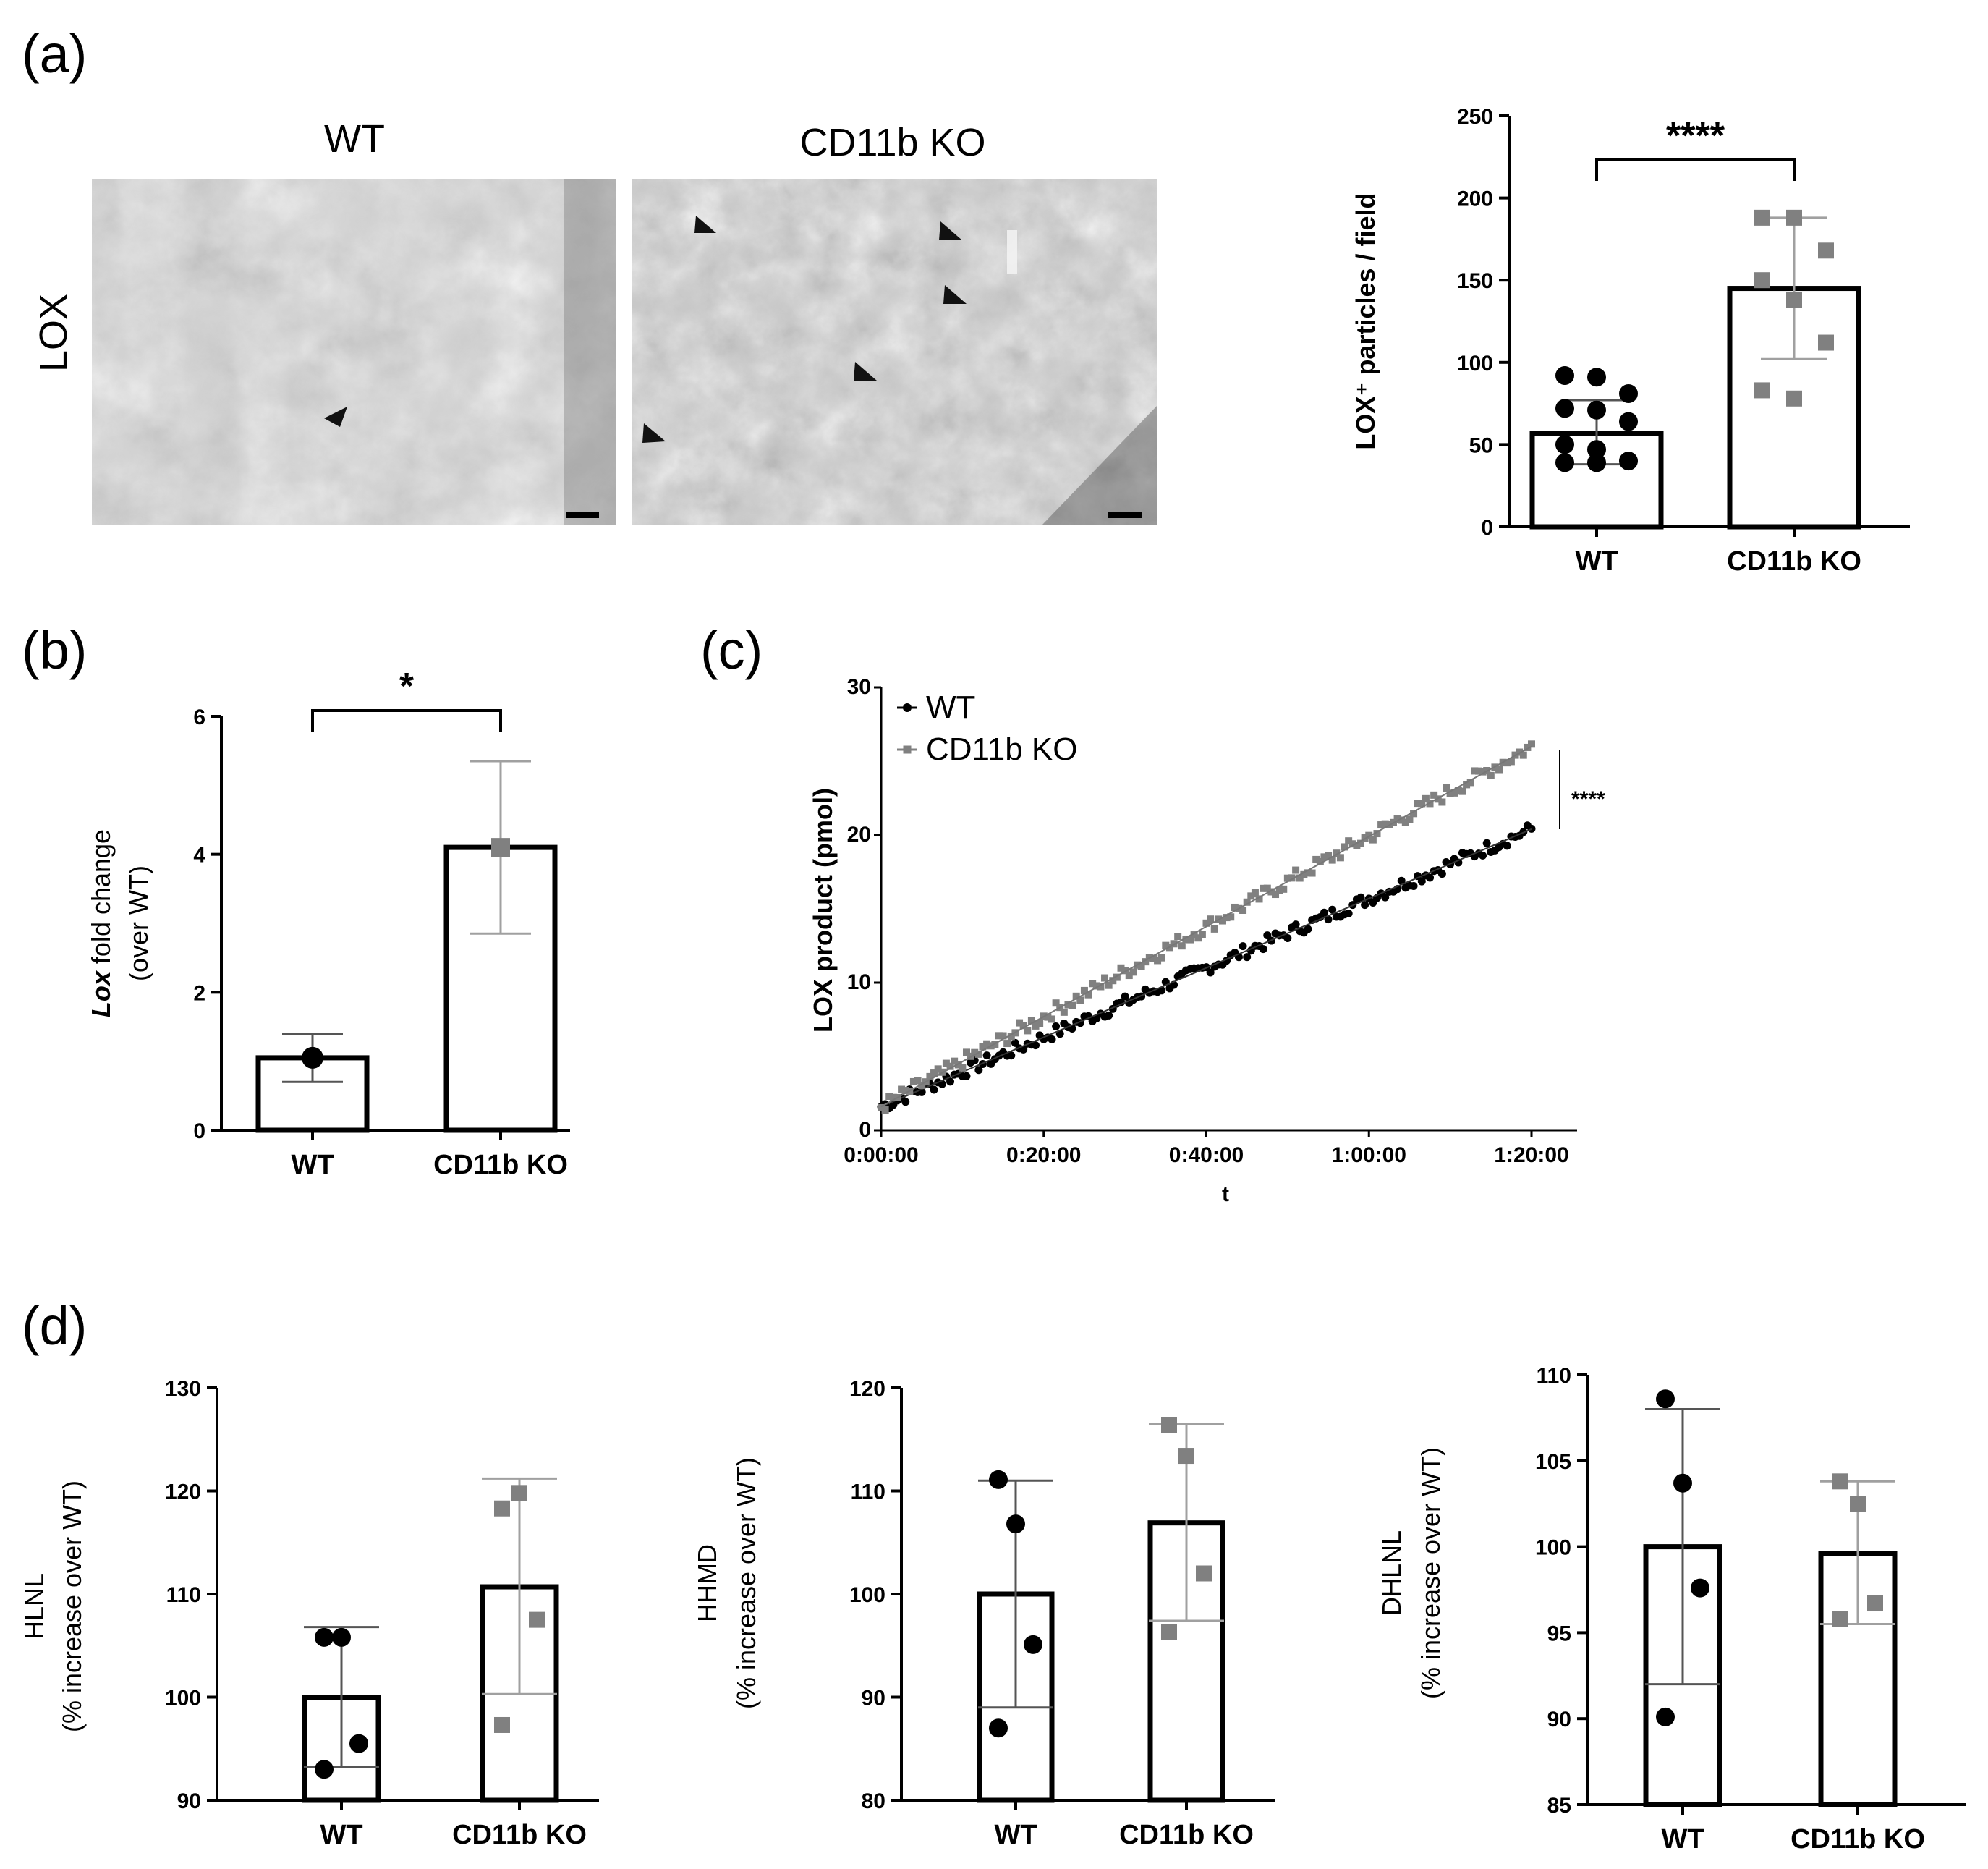  Describe the element at coordinates (907, 708) in the screenshot. I see `legend-marker-wt` at that location.